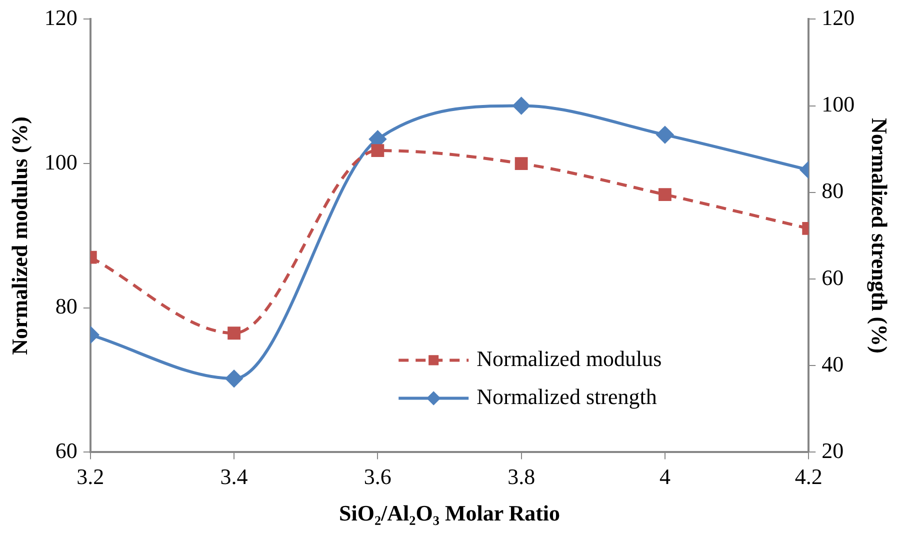 This screenshot has height=536, width=903. I want to click on x-tick-label: 3.2, so click(90, 477).